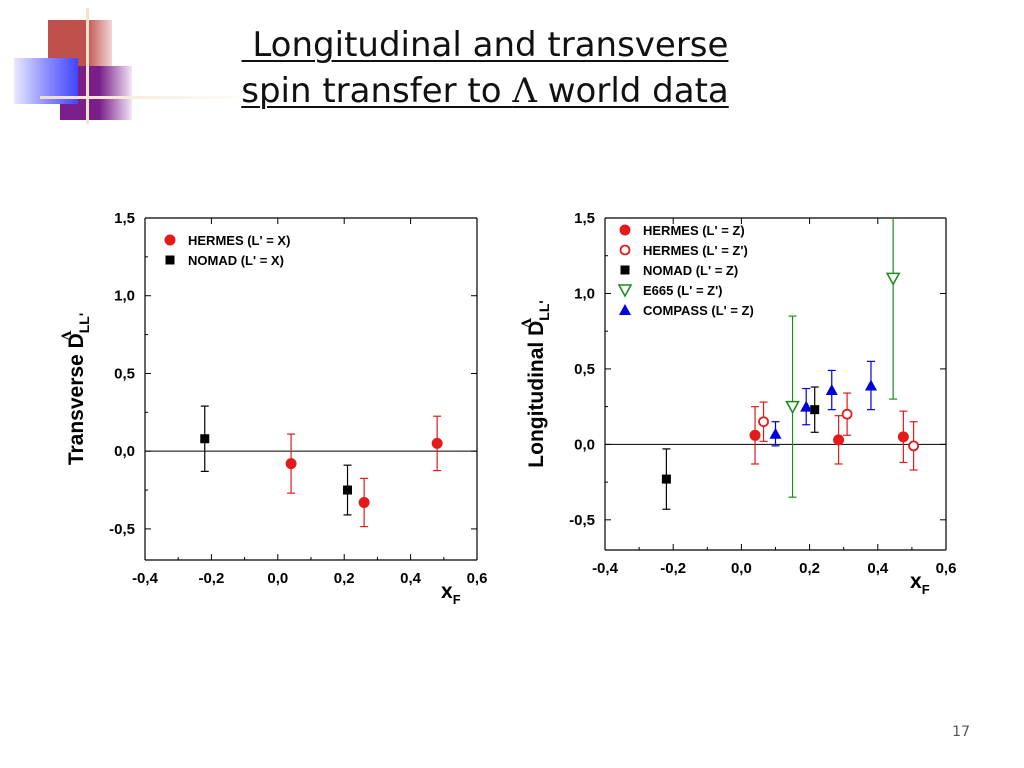 Image resolution: width=1024 pixels, height=768 pixels. Describe the element at coordinates (377, 91) in the screenshot. I see `title-line-2-start: spin transfer to` at that location.